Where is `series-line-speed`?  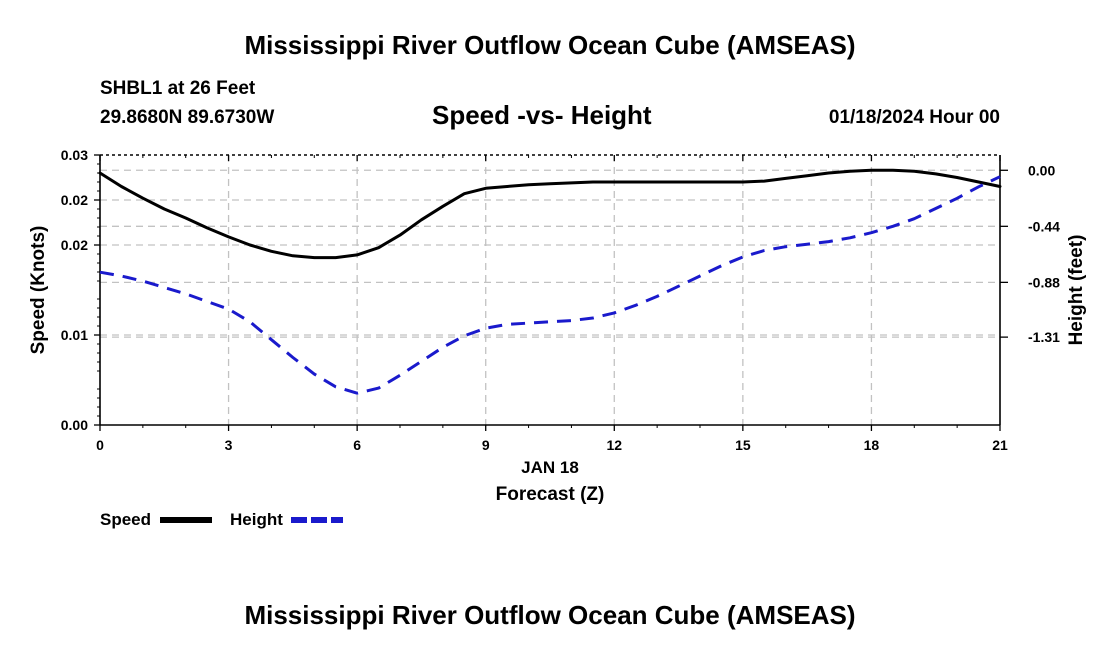
series-line-speed is located at coordinates (550, 214).